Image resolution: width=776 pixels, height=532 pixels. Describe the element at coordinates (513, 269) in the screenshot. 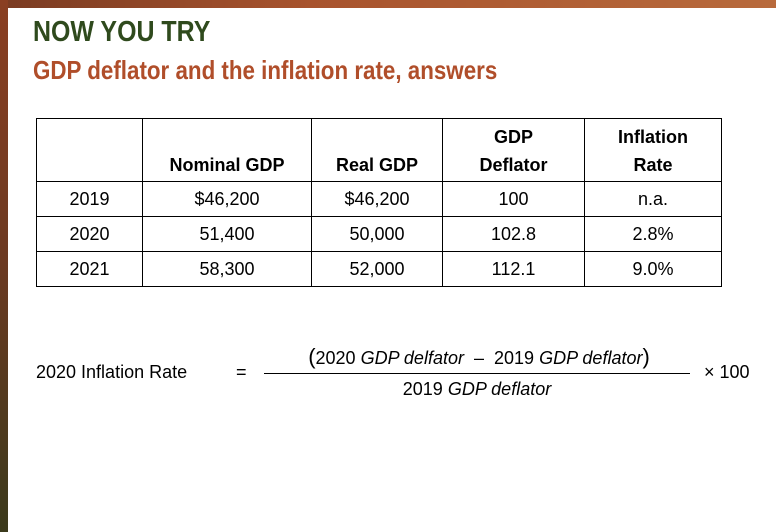

I see `cell-gdp-deflator: 112.1` at that location.